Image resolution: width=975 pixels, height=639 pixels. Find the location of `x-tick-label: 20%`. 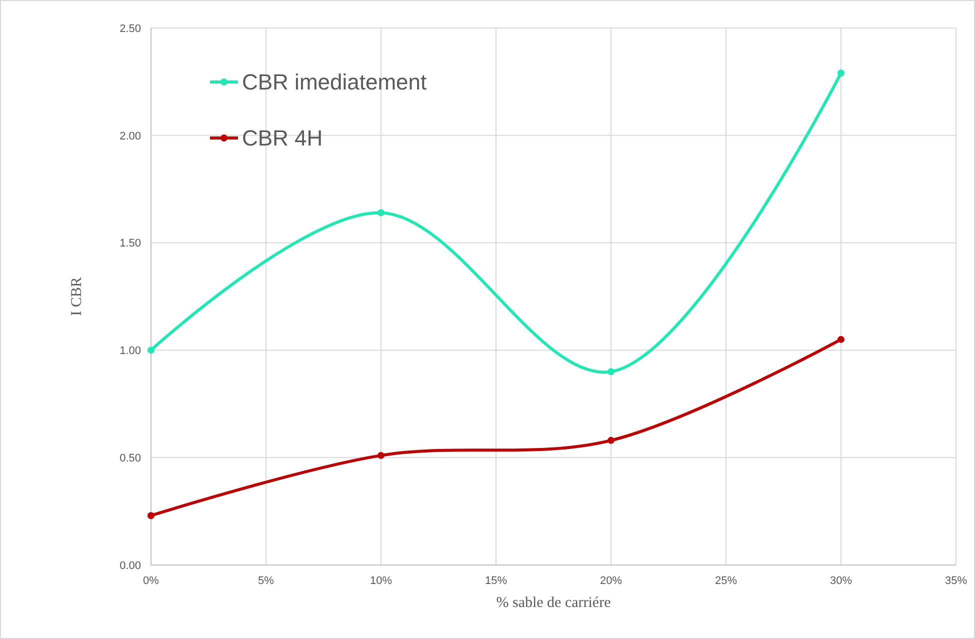

x-tick-label: 20% is located at coordinates (611, 581).